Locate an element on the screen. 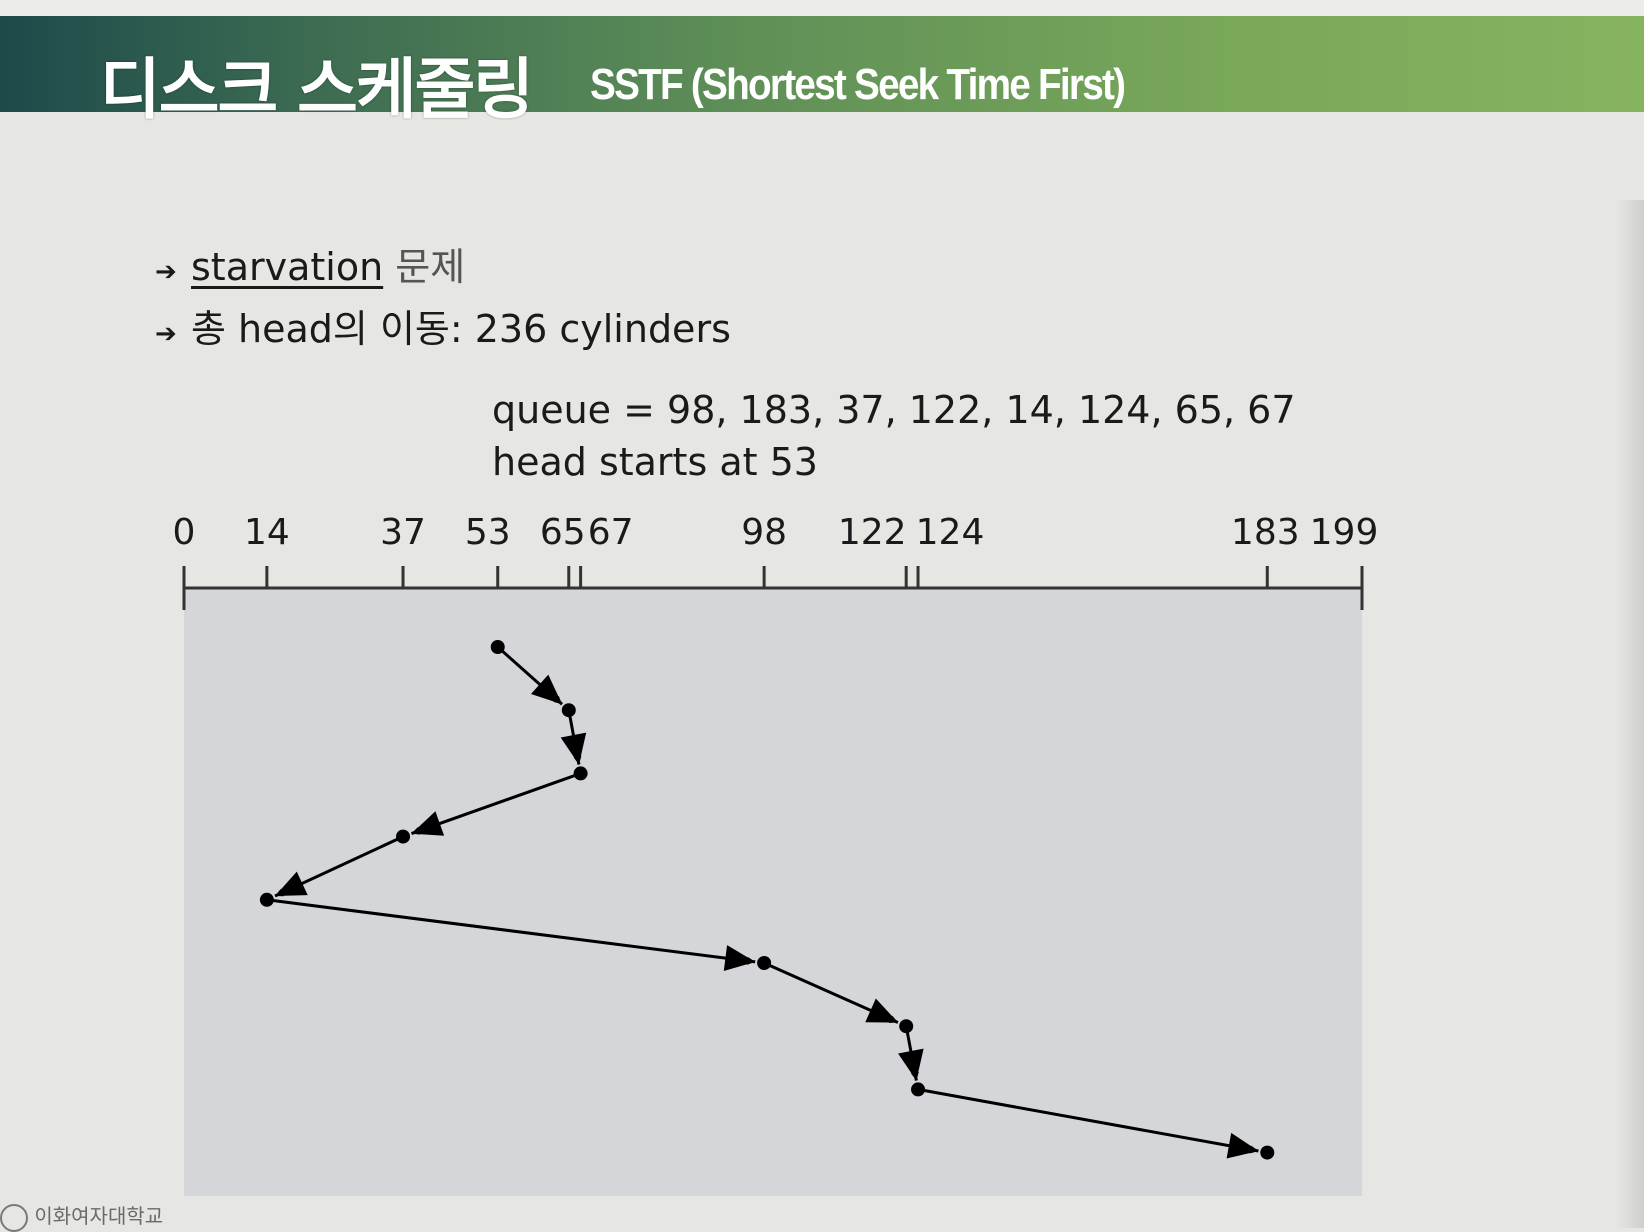 The image size is (1644, 1232). tick-label: 65 is located at coordinates (563, 532).